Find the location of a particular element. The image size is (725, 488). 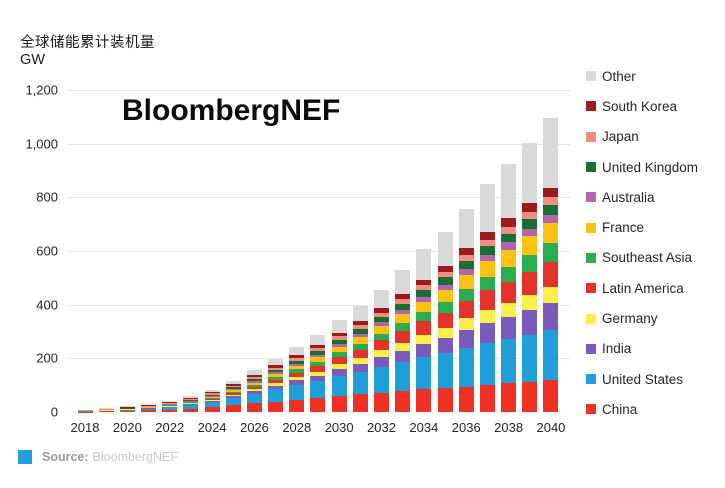

legend-item-other: Other is located at coordinates (642, 76).